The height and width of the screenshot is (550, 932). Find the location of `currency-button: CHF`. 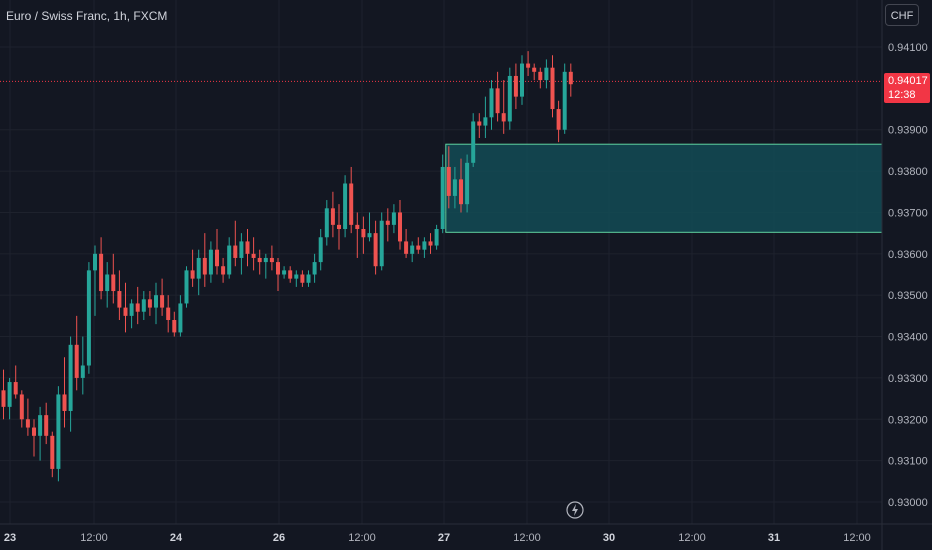

currency-button: CHF is located at coordinates (902, 15).